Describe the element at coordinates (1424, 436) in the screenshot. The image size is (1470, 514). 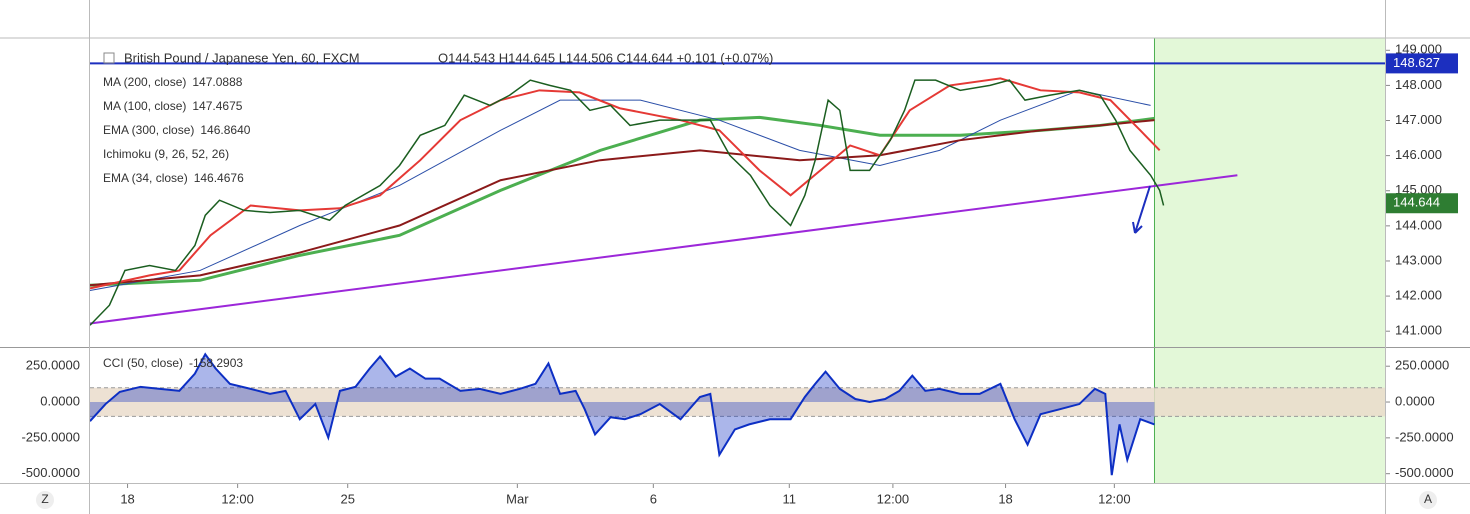
I see `y-tick-label: -250.0000` at that location.